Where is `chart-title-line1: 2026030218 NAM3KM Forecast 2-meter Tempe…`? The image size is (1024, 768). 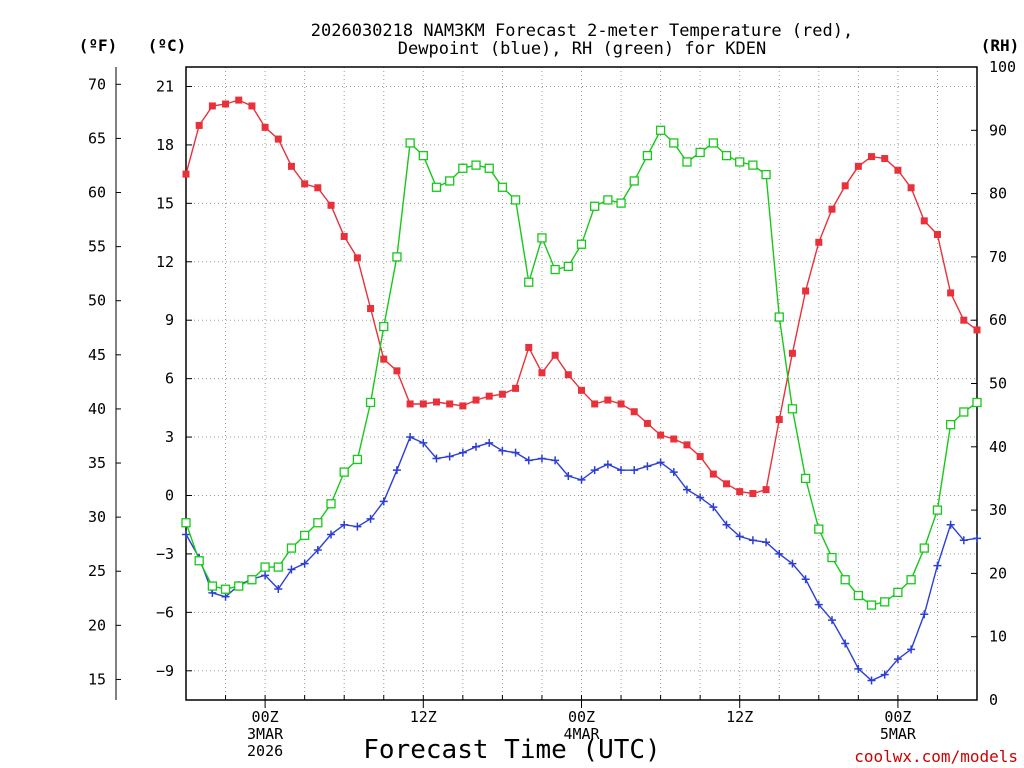 chart-title-line1: 2026030218 NAM3KM Forecast 2-meter Tempe… is located at coordinates (582, 31).